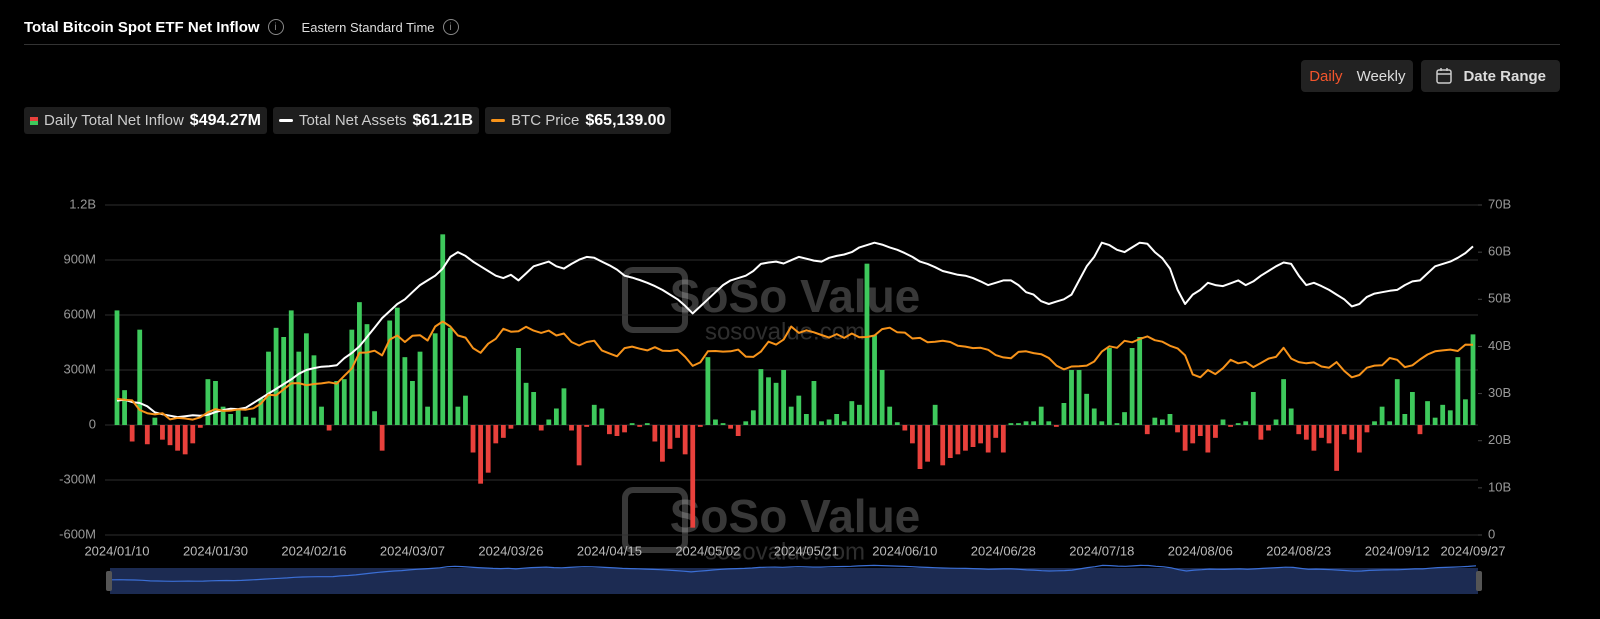 The height and width of the screenshot is (619, 1600). I want to click on legend-value: $494.27M, so click(225, 120).